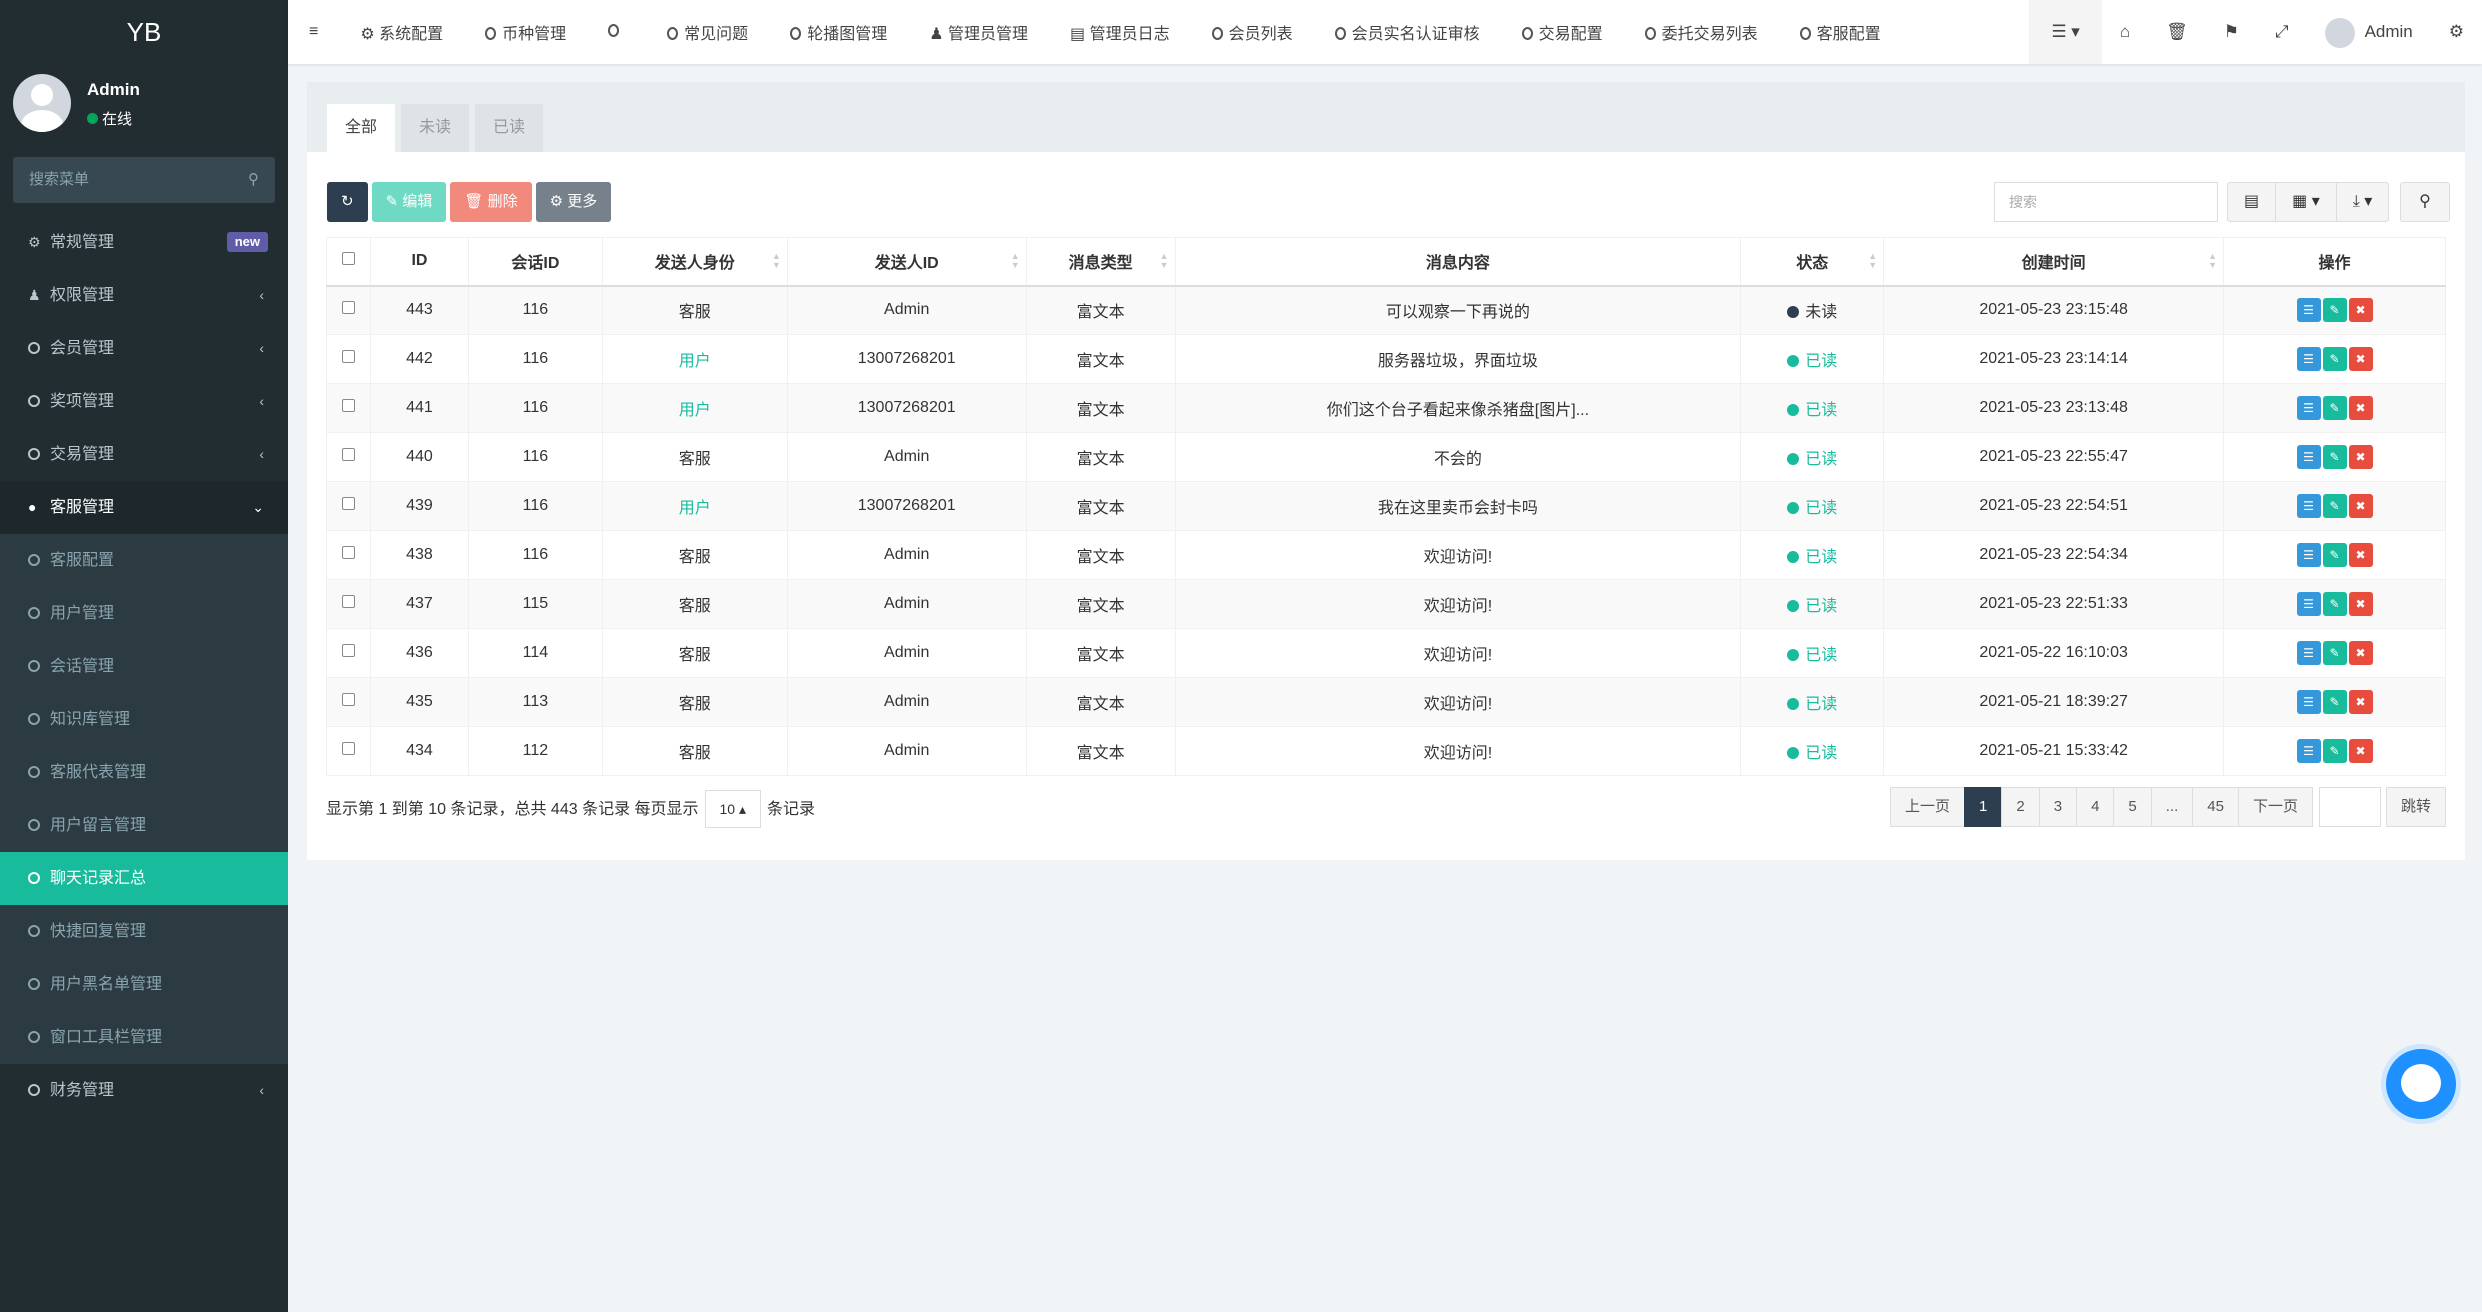 The image size is (2482, 1312). Describe the element at coordinates (1840, 32) in the screenshot. I see `topnav-item: 客服配置` at that location.